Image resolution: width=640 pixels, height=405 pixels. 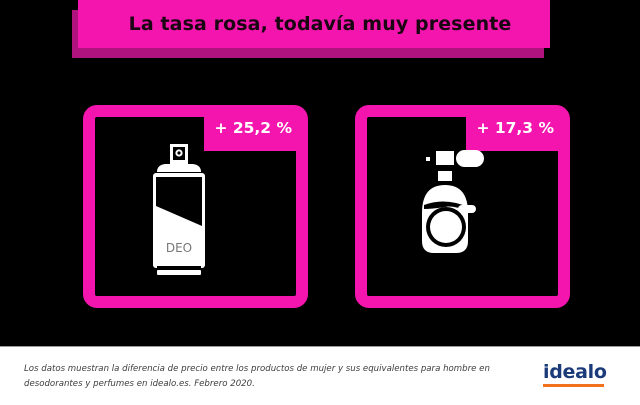 What do you see at coordinates (575, 372) in the screenshot?
I see `idealo-logo-text: idealo` at bounding box center [575, 372].